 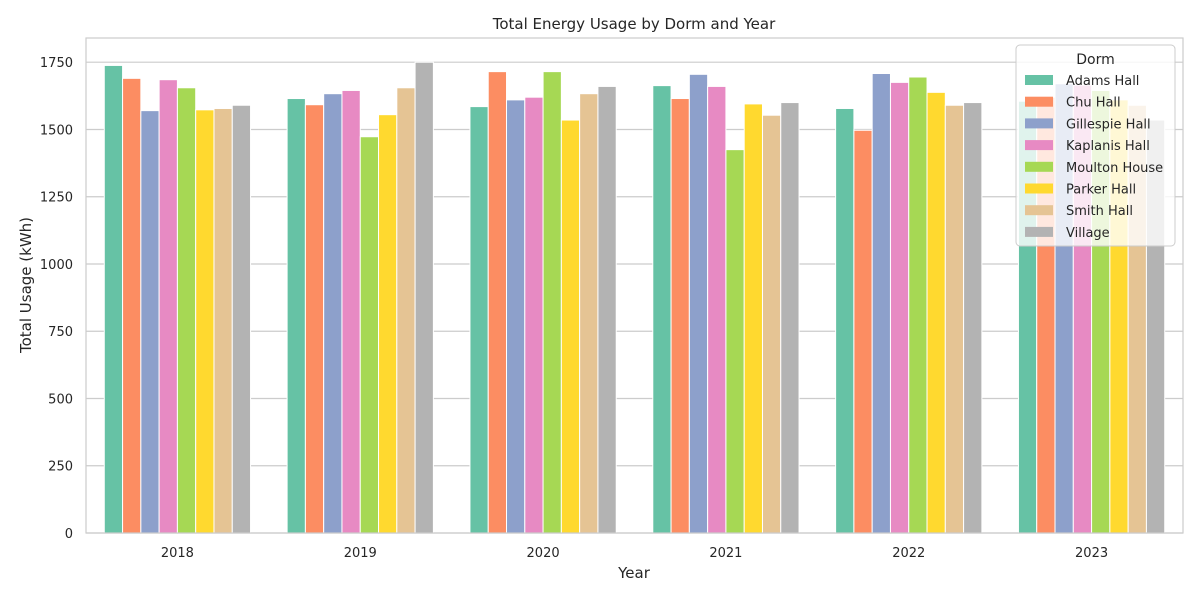 I want to click on y-axis-ticks: 0 250 500 750 1000 1250 1500 1750, so click(x=56, y=299).